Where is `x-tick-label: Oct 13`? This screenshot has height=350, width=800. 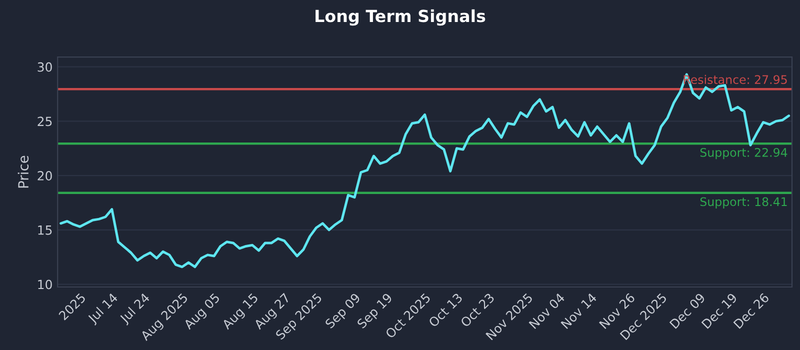
x-tick-label: Oct 13 is located at coordinates (445, 310).